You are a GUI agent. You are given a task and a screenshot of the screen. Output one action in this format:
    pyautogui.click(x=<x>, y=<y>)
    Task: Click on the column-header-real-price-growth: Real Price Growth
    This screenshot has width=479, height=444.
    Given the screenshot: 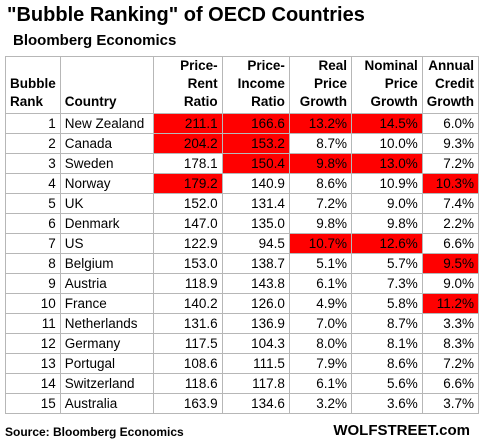 What is the action you would take?
    pyautogui.click(x=320, y=85)
    